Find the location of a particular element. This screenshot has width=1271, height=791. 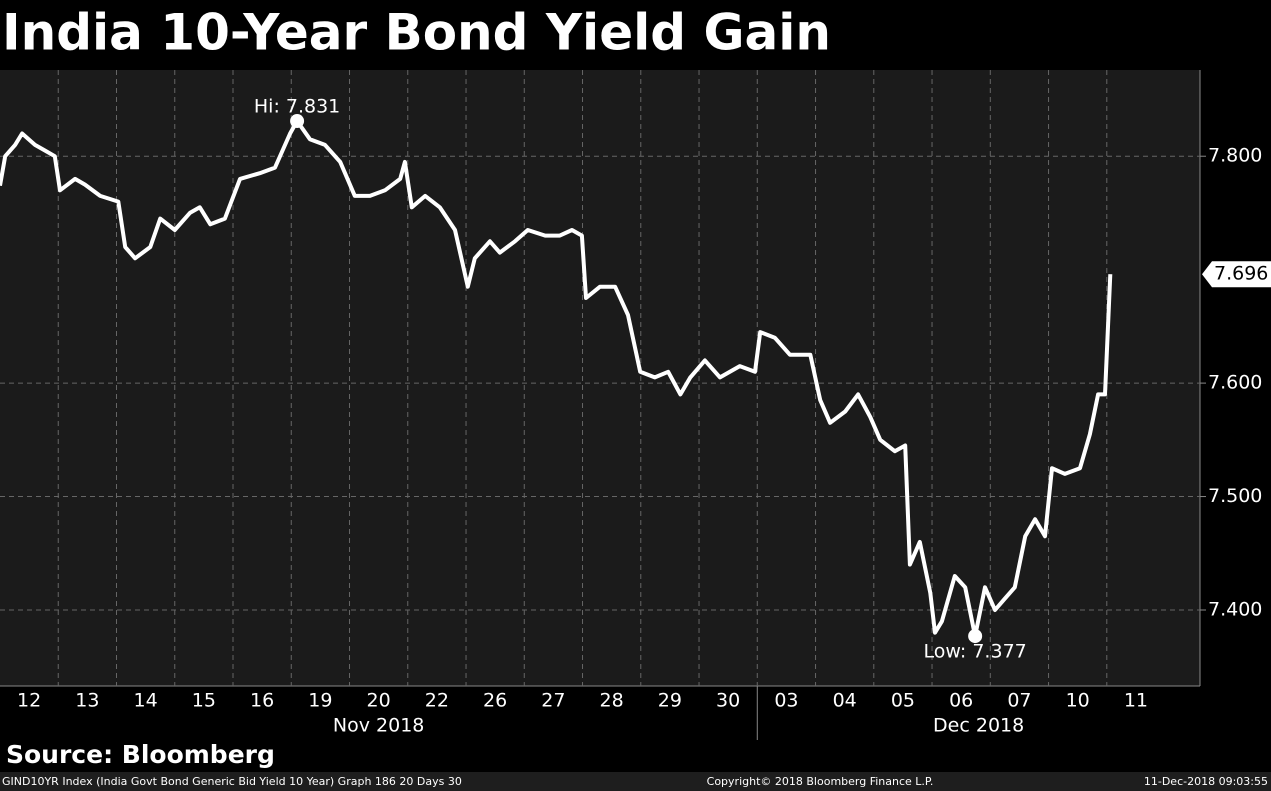

chart-title: India 10-Year Bond Yield Gain is located at coordinates (416, 33).